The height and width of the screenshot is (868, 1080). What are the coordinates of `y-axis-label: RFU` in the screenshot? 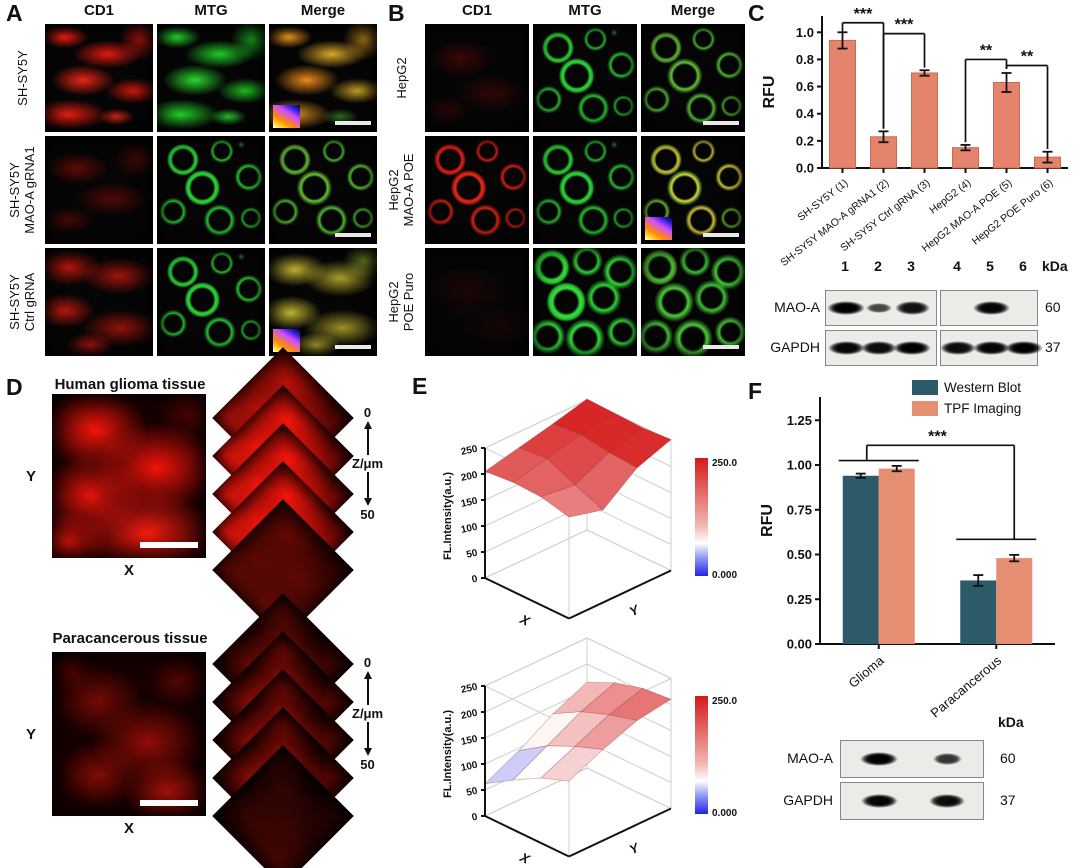 It's located at (767, 520).